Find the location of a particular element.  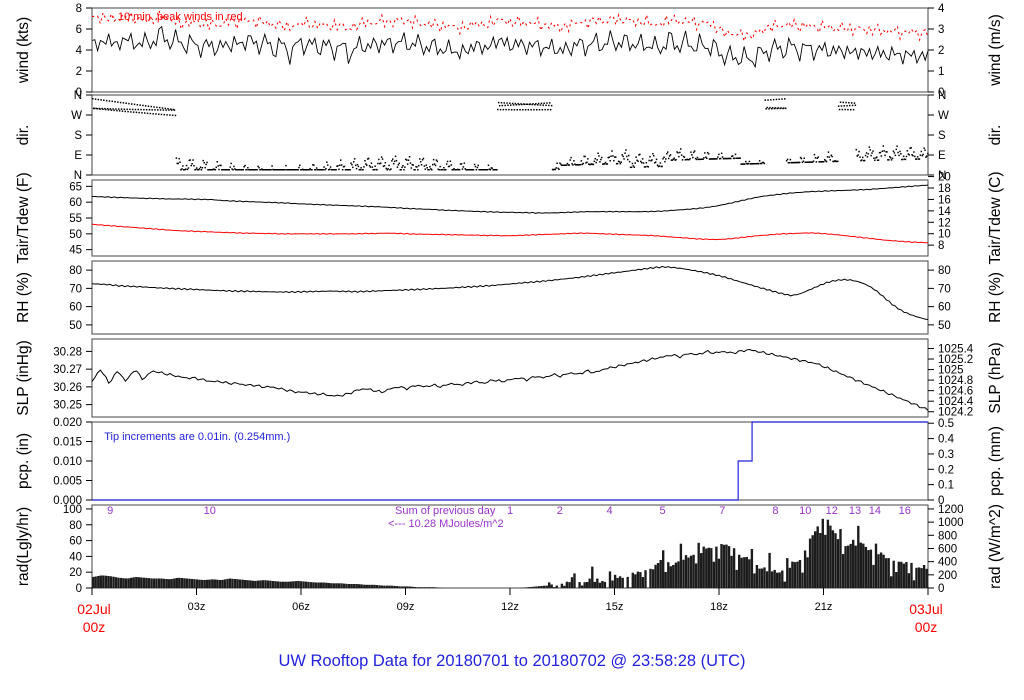

axis-label-slp-L: SLP (inHg) is located at coordinates (23, 378).